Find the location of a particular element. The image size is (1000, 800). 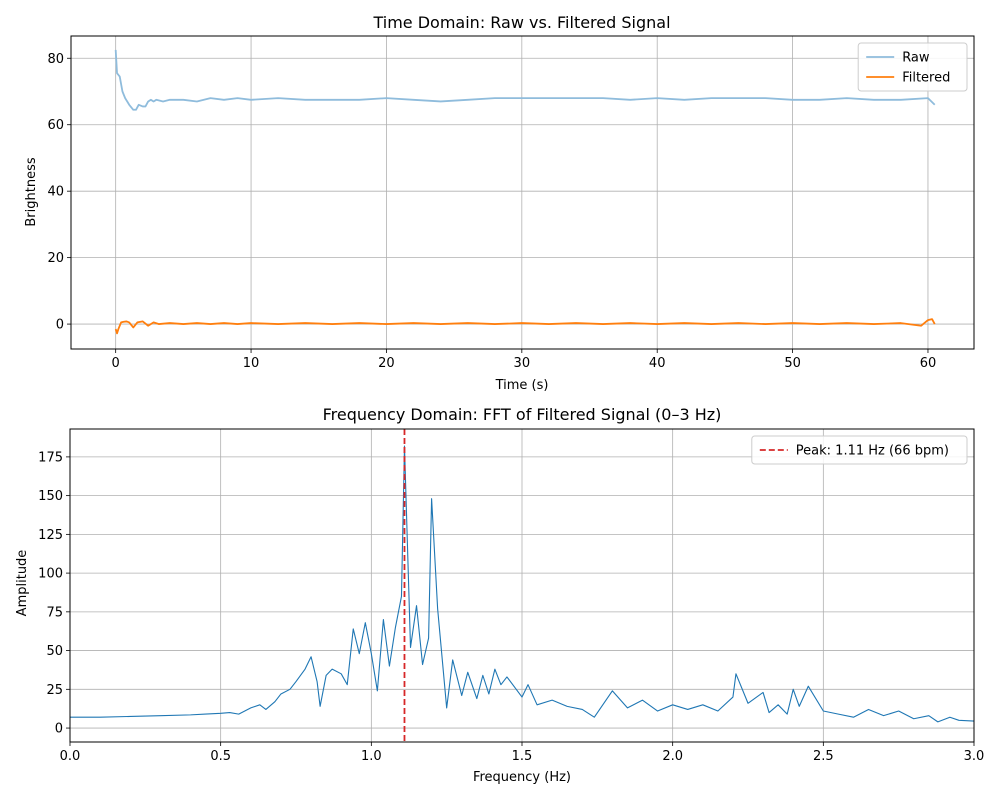

frequency-domain-ytick-label-7: 175 is located at coordinates (50, 457).